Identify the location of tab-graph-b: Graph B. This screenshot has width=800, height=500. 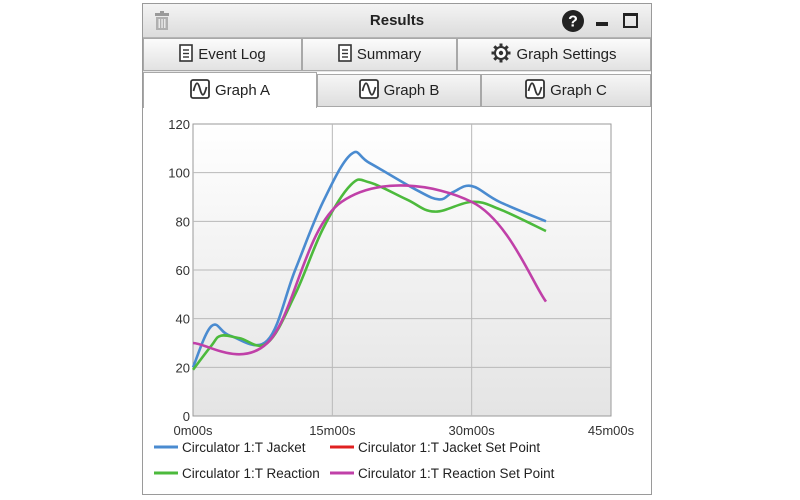
(399, 90).